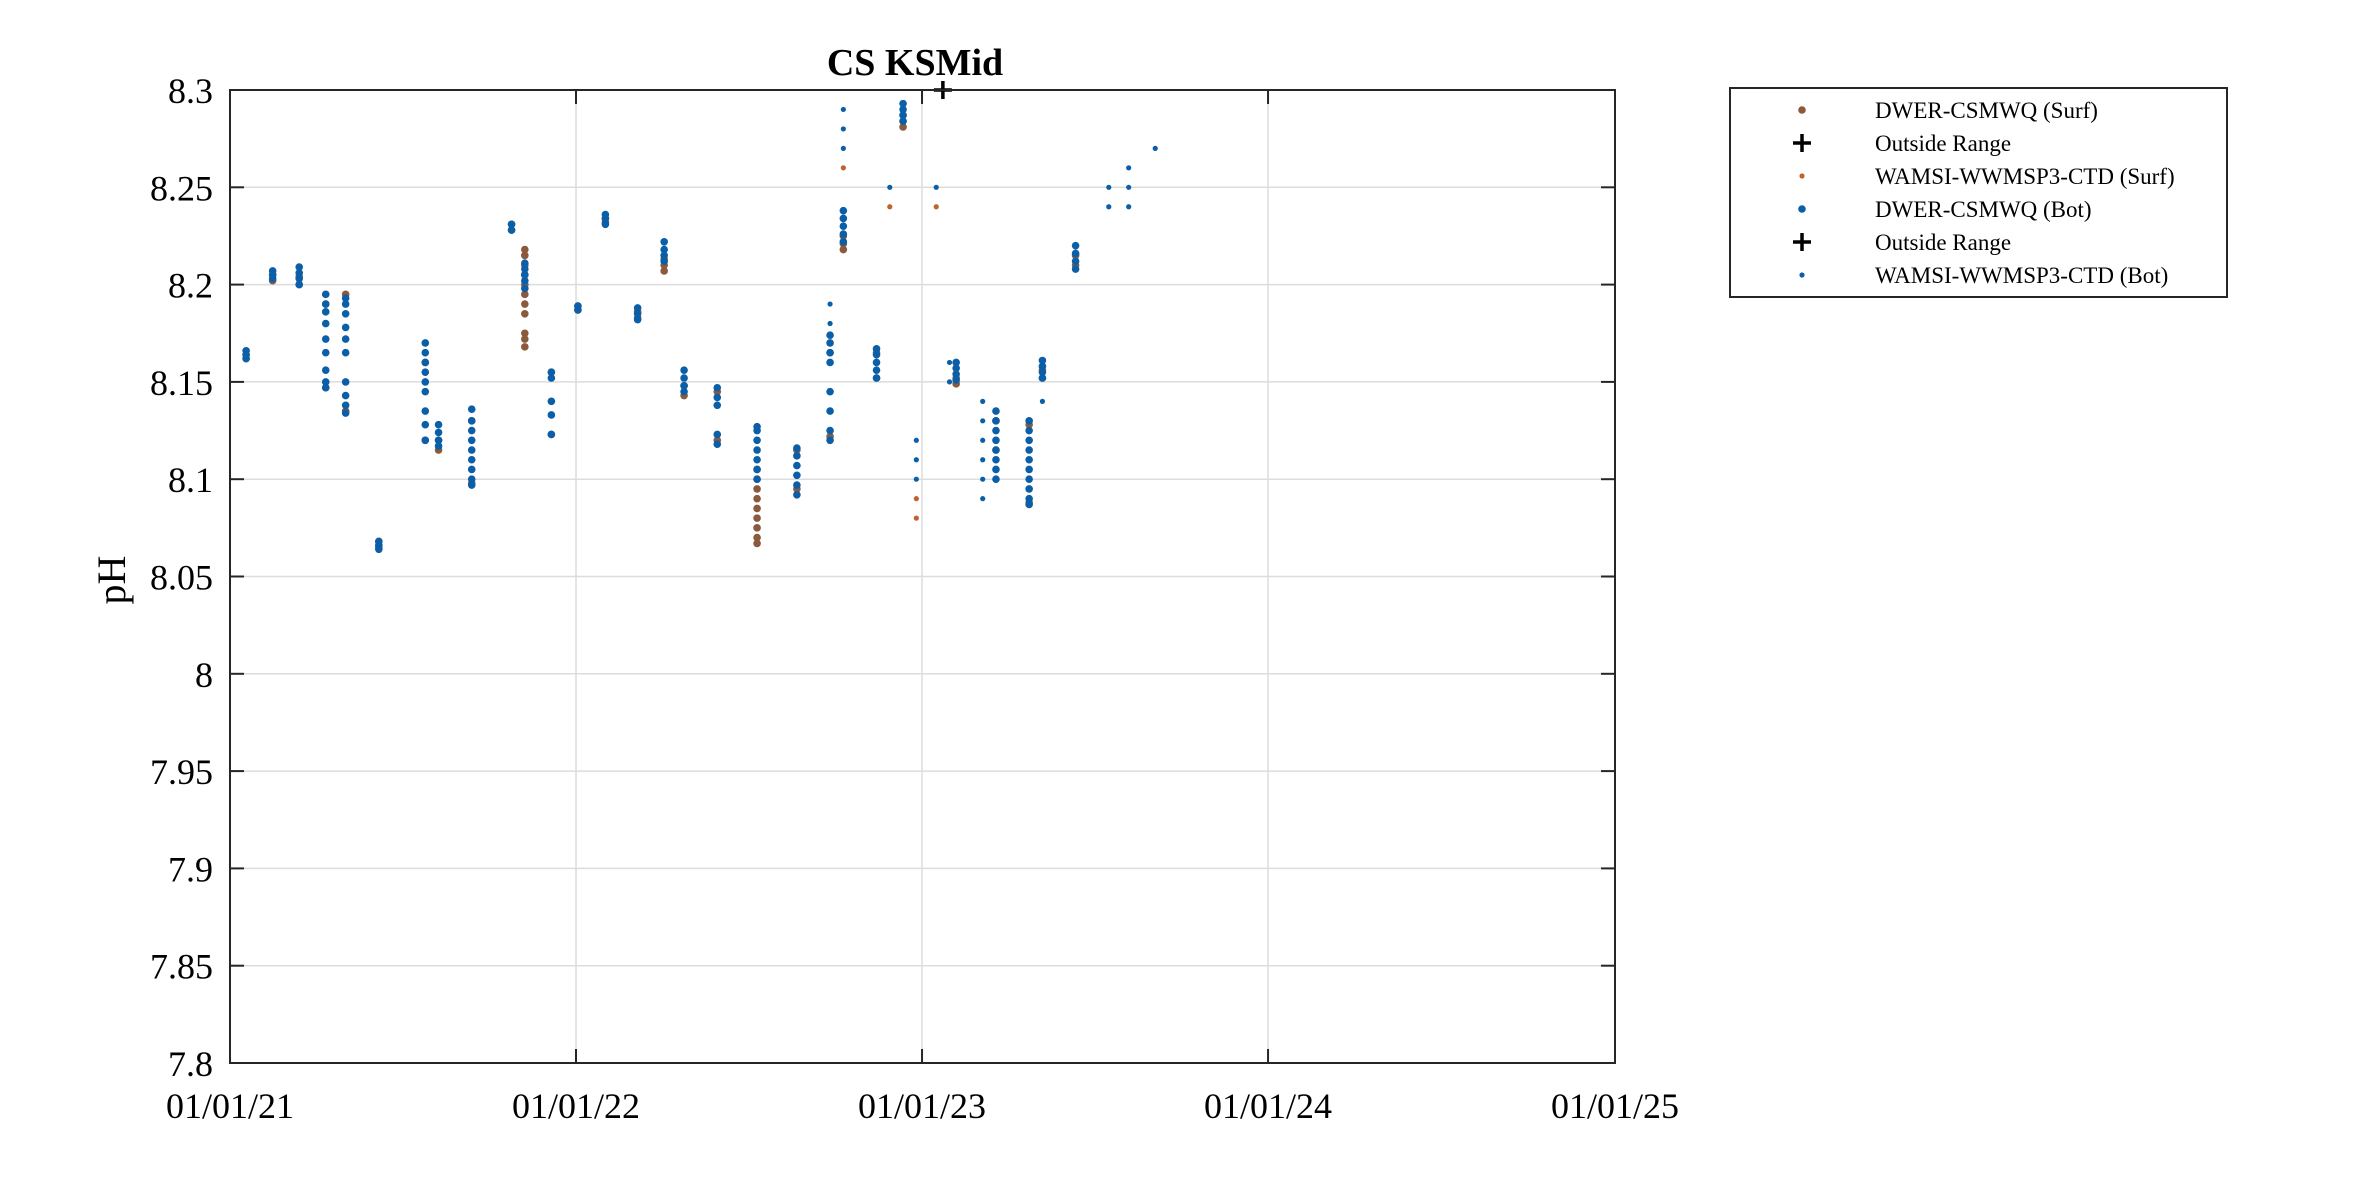 The image size is (2362, 1181). What do you see at coordinates (1268, 1106) in the screenshot?
I see `x-tick-label: 01/01/24` at bounding box center [1268, 1106].